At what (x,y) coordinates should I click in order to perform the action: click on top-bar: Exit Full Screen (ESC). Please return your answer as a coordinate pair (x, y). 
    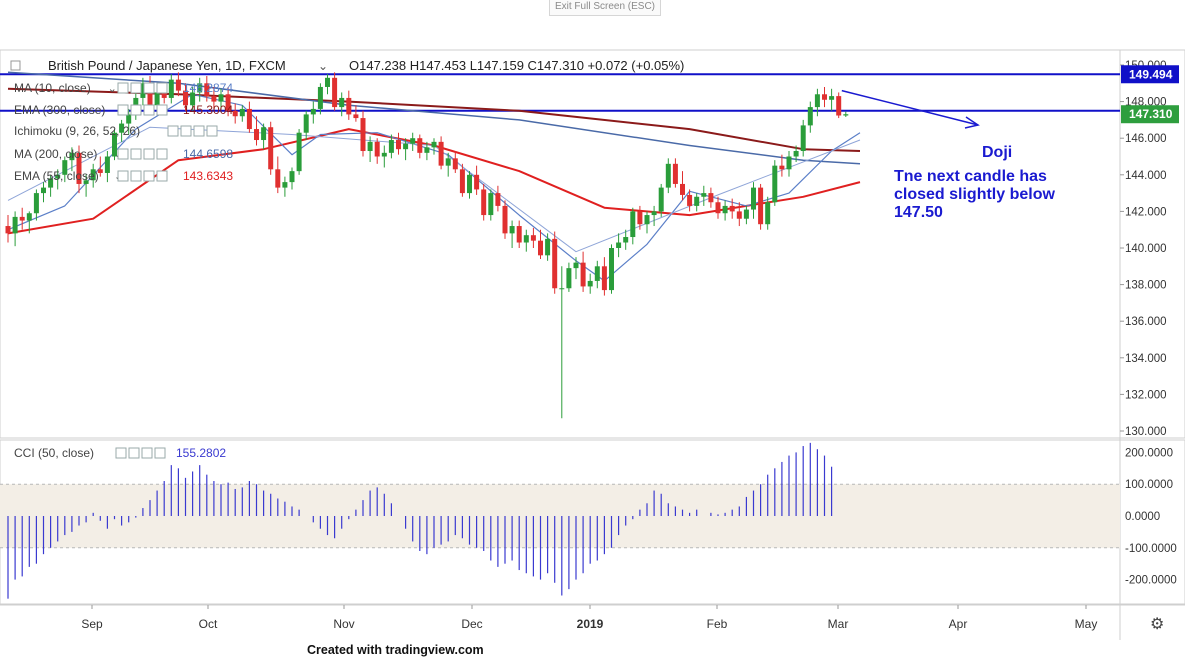
    Looking at the image, I should click on (592, 8).